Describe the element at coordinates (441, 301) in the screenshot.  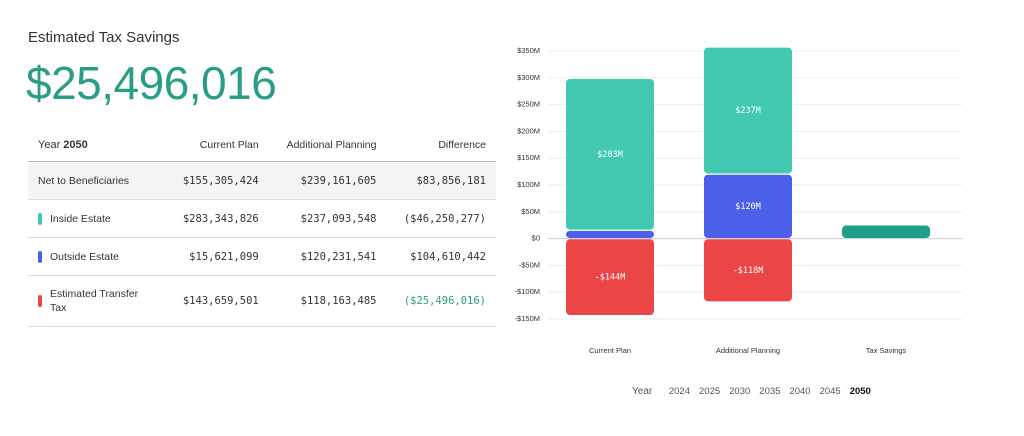
I see `cell: ($25,496,016)` at that location.